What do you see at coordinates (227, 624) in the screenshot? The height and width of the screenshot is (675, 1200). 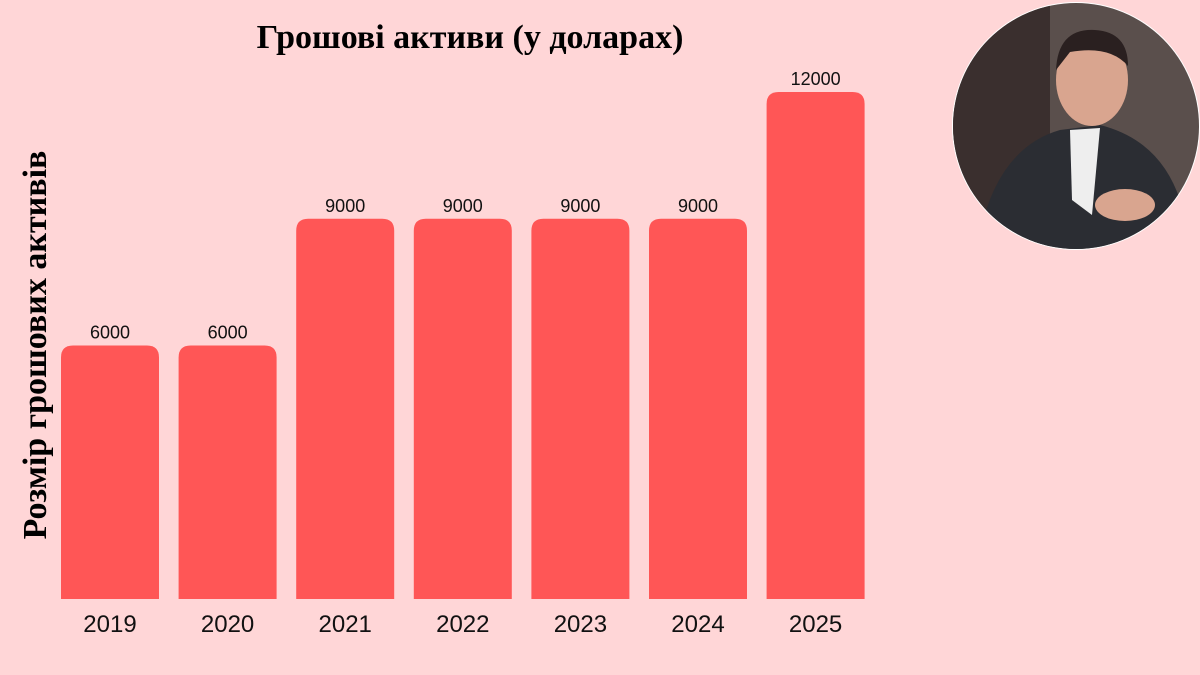 I see `x-tick-label: 2020` at bounding box center [227, 624].